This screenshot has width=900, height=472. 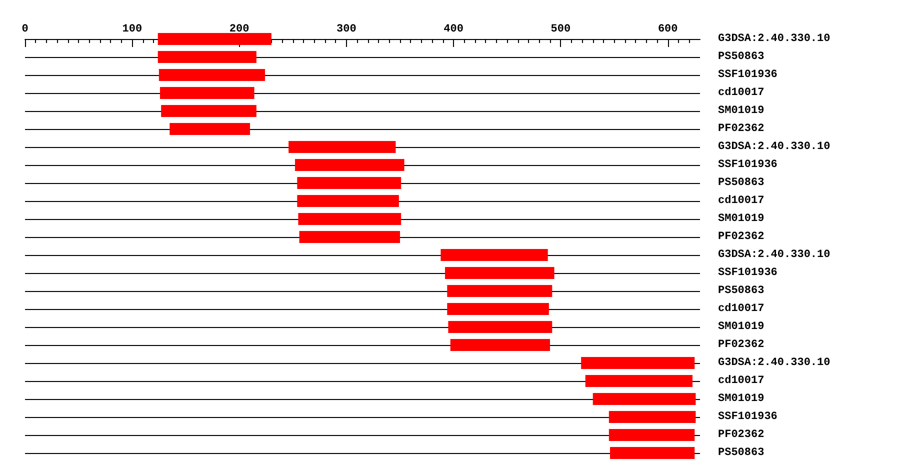 What do you see at coordinates (560, 30) in the screenshot?
I see `x-tick-label: 500` at bounding box center [560, 30].